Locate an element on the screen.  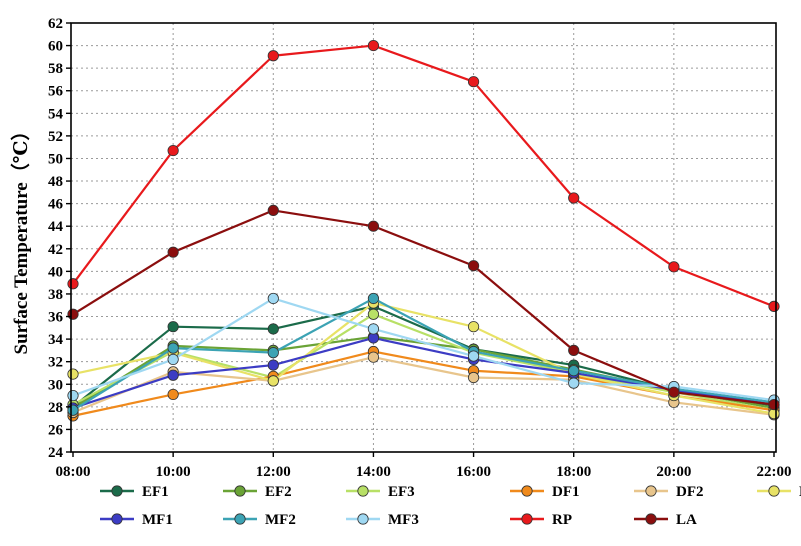
x-tick-label: 10:00 is located at coordinates (173, 472).